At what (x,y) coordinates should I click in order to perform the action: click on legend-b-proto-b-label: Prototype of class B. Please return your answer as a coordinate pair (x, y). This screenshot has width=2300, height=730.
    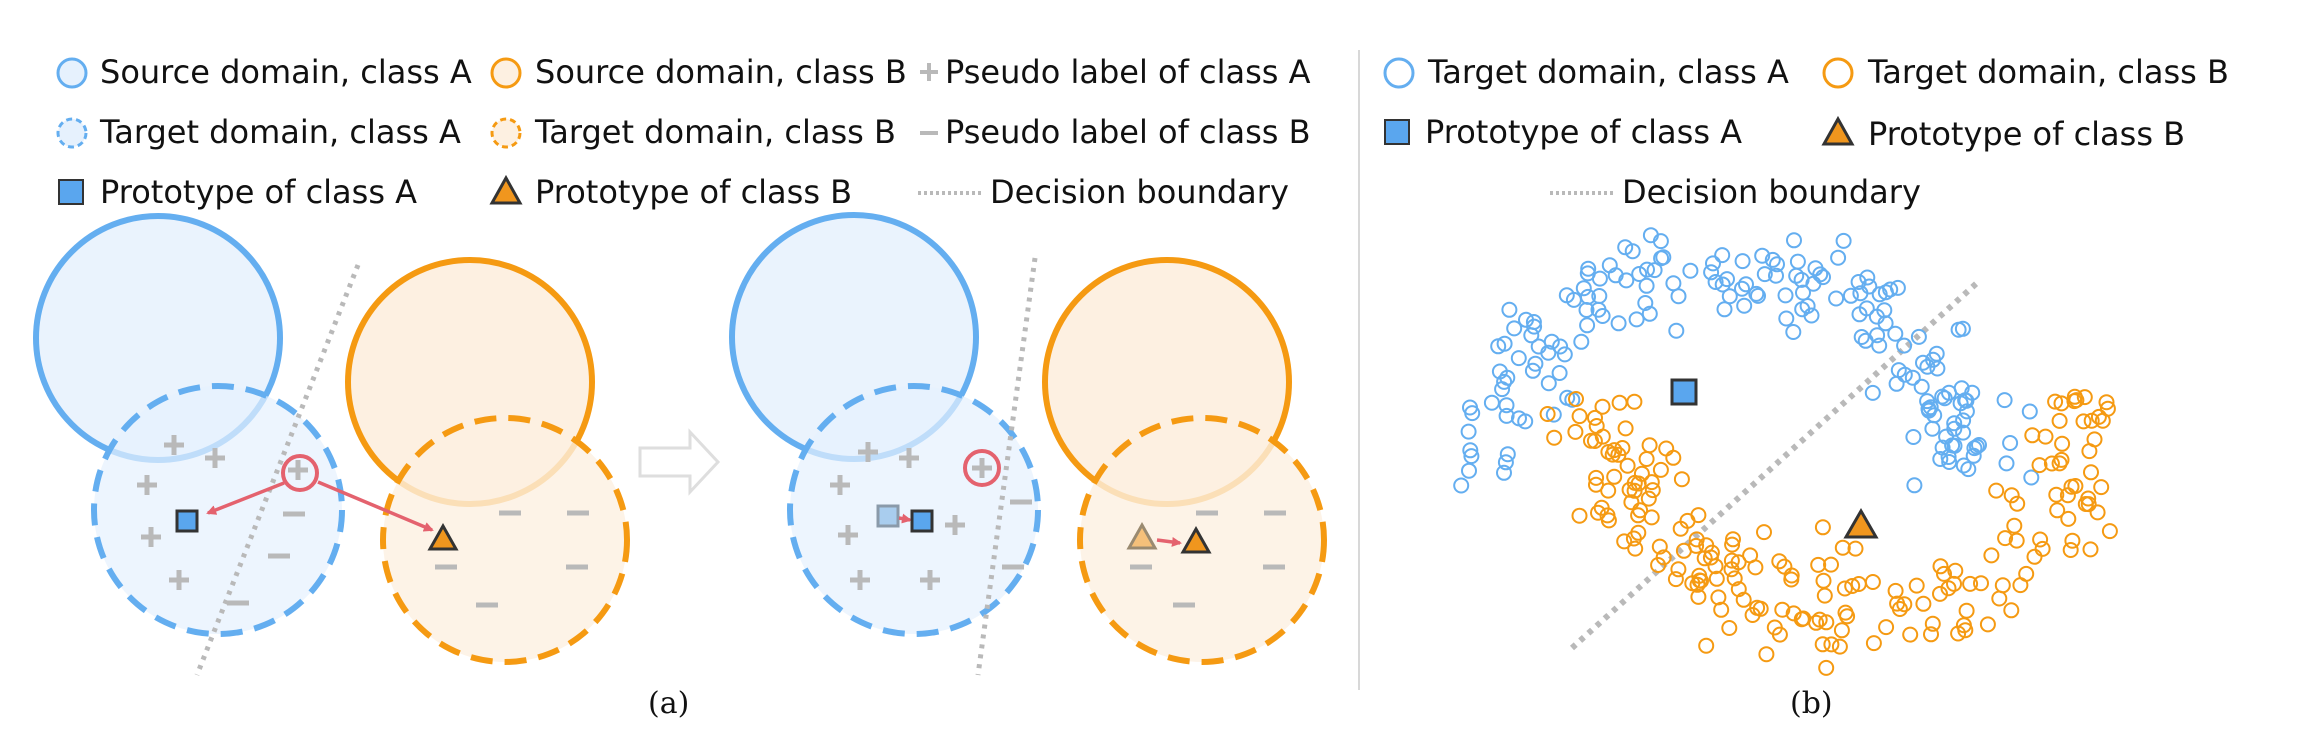
    Looking at the image, I should click on (2027, 134).